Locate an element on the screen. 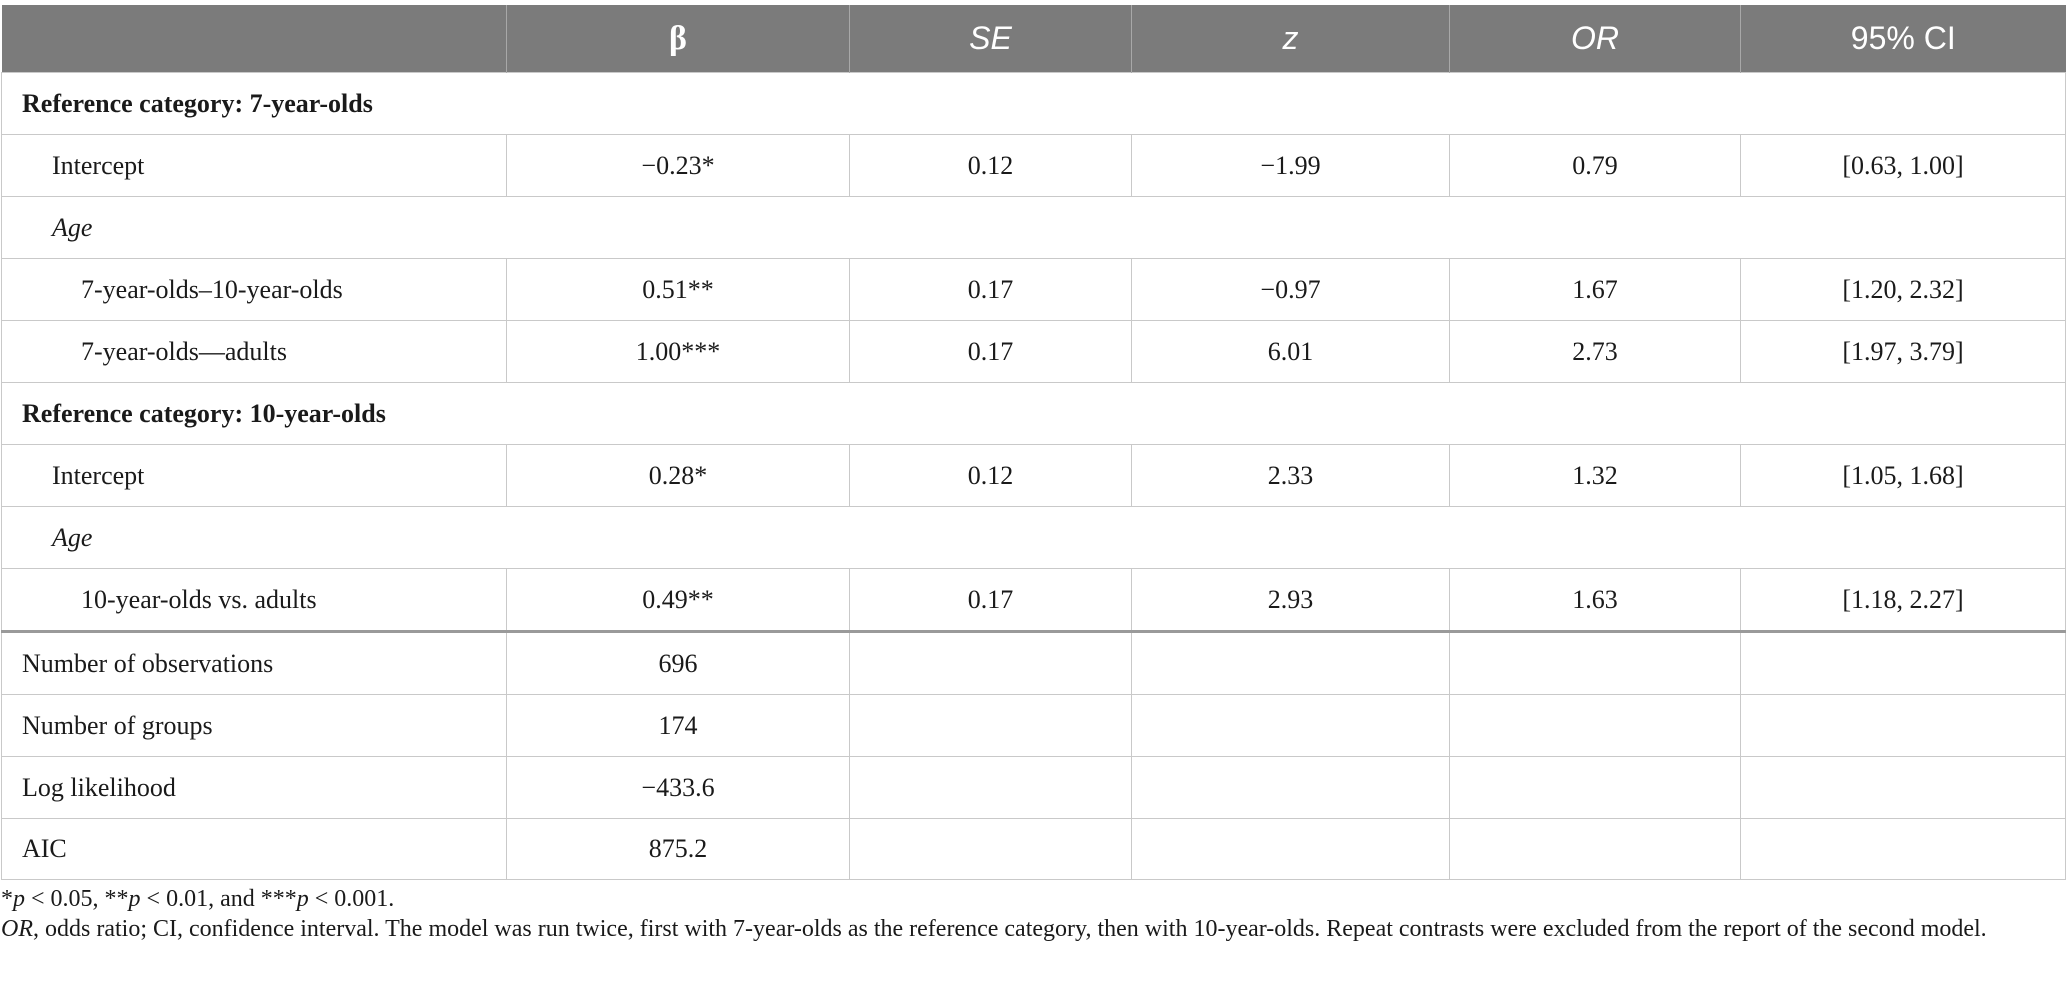 The height and width of the screenshot is (1002, 2067). cell-z: 2.93 is located at coordinates (1290, 600).